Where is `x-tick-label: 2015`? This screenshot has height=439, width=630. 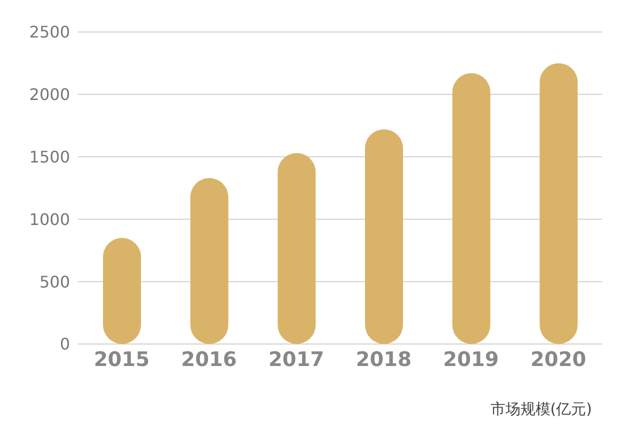 x-tick-label: 2015 is located at coordinates (122, 359).